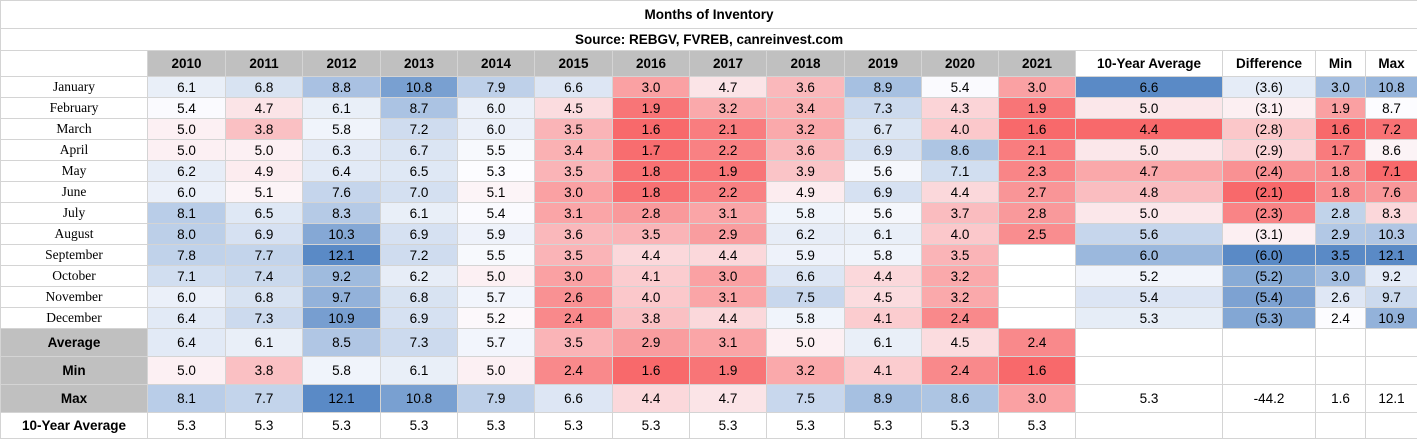 The image size is (1417, 440). I want to click on month-label: February, so click(74, 108).